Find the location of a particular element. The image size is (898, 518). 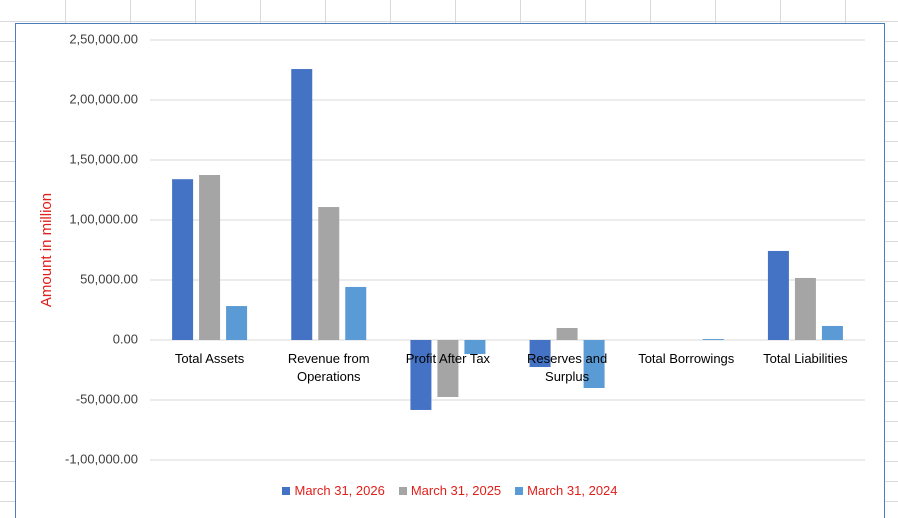

y-tick-label: 2,50,000.00 is located at coordinates (103, 38).